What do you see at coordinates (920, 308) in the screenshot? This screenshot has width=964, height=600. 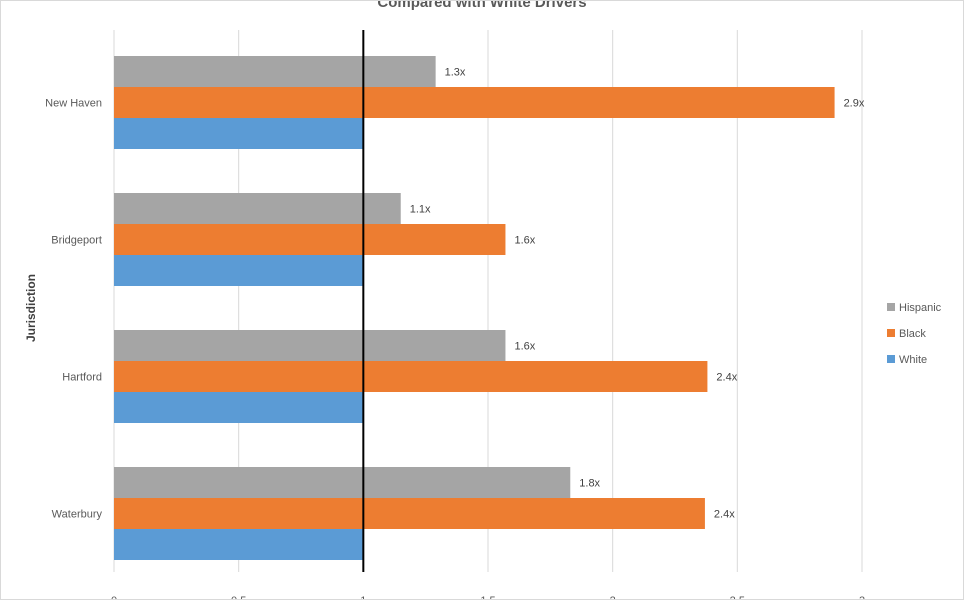 I see `legend-label-hispanic: Hispanic` at bounding box center [920, 308].